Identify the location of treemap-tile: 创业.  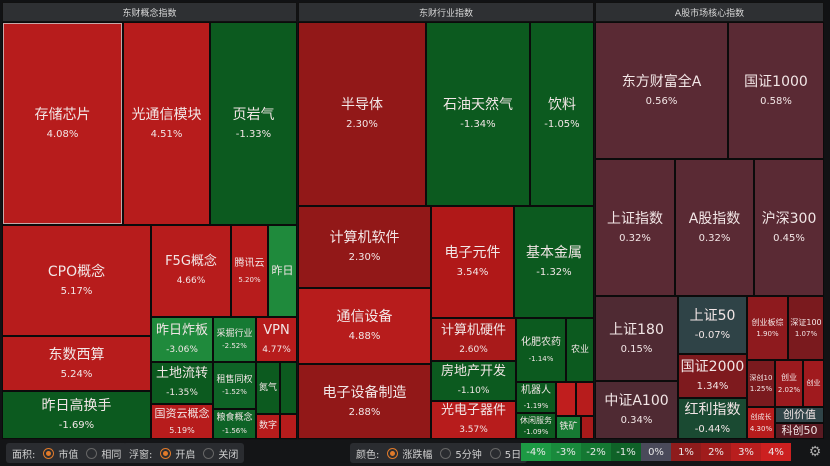
(813, 383).